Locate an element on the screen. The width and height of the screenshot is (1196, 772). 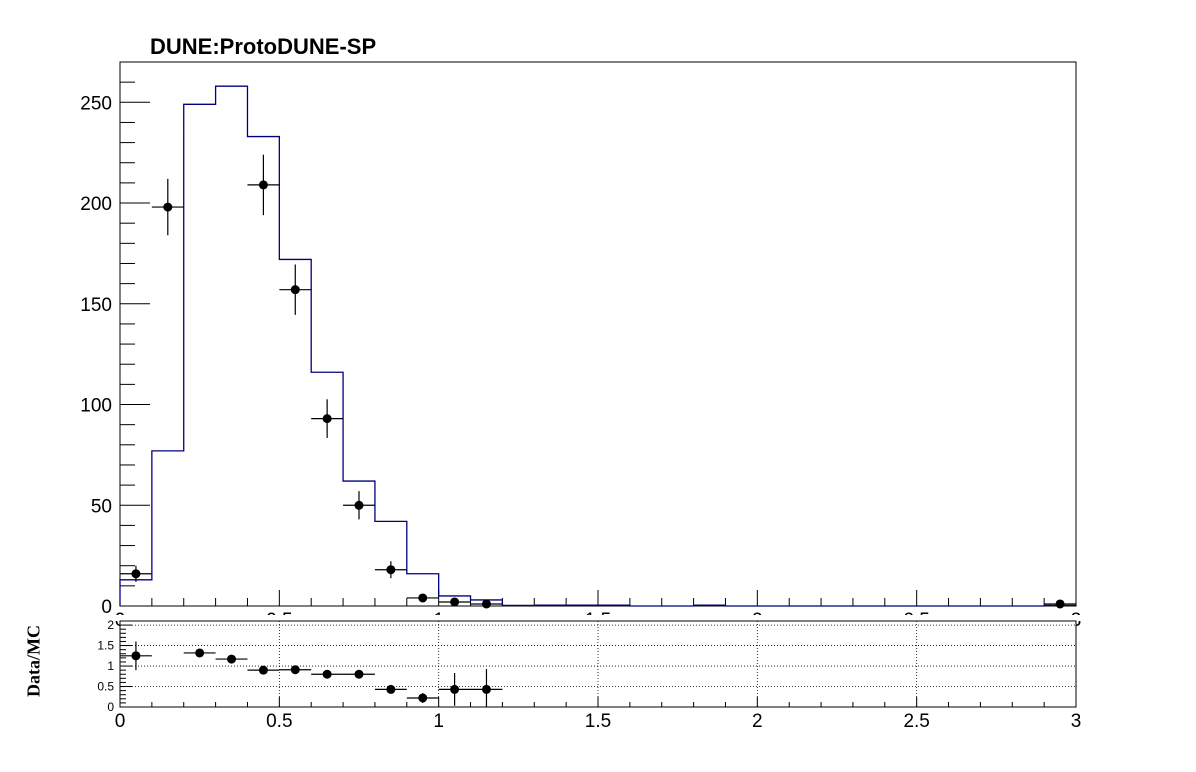
ratio-y-tick-label: 2 is located at coordinates (110, 625).